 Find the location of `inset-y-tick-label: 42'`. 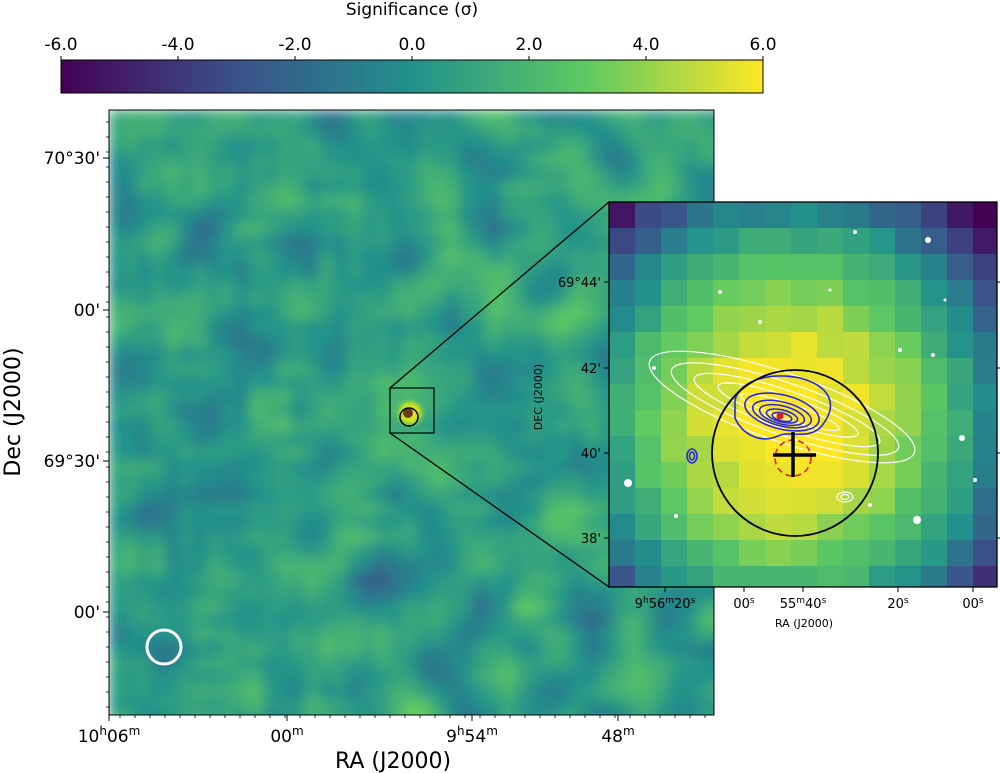

inset-y-tick-label: 42' is located at coordinates (591, 369).